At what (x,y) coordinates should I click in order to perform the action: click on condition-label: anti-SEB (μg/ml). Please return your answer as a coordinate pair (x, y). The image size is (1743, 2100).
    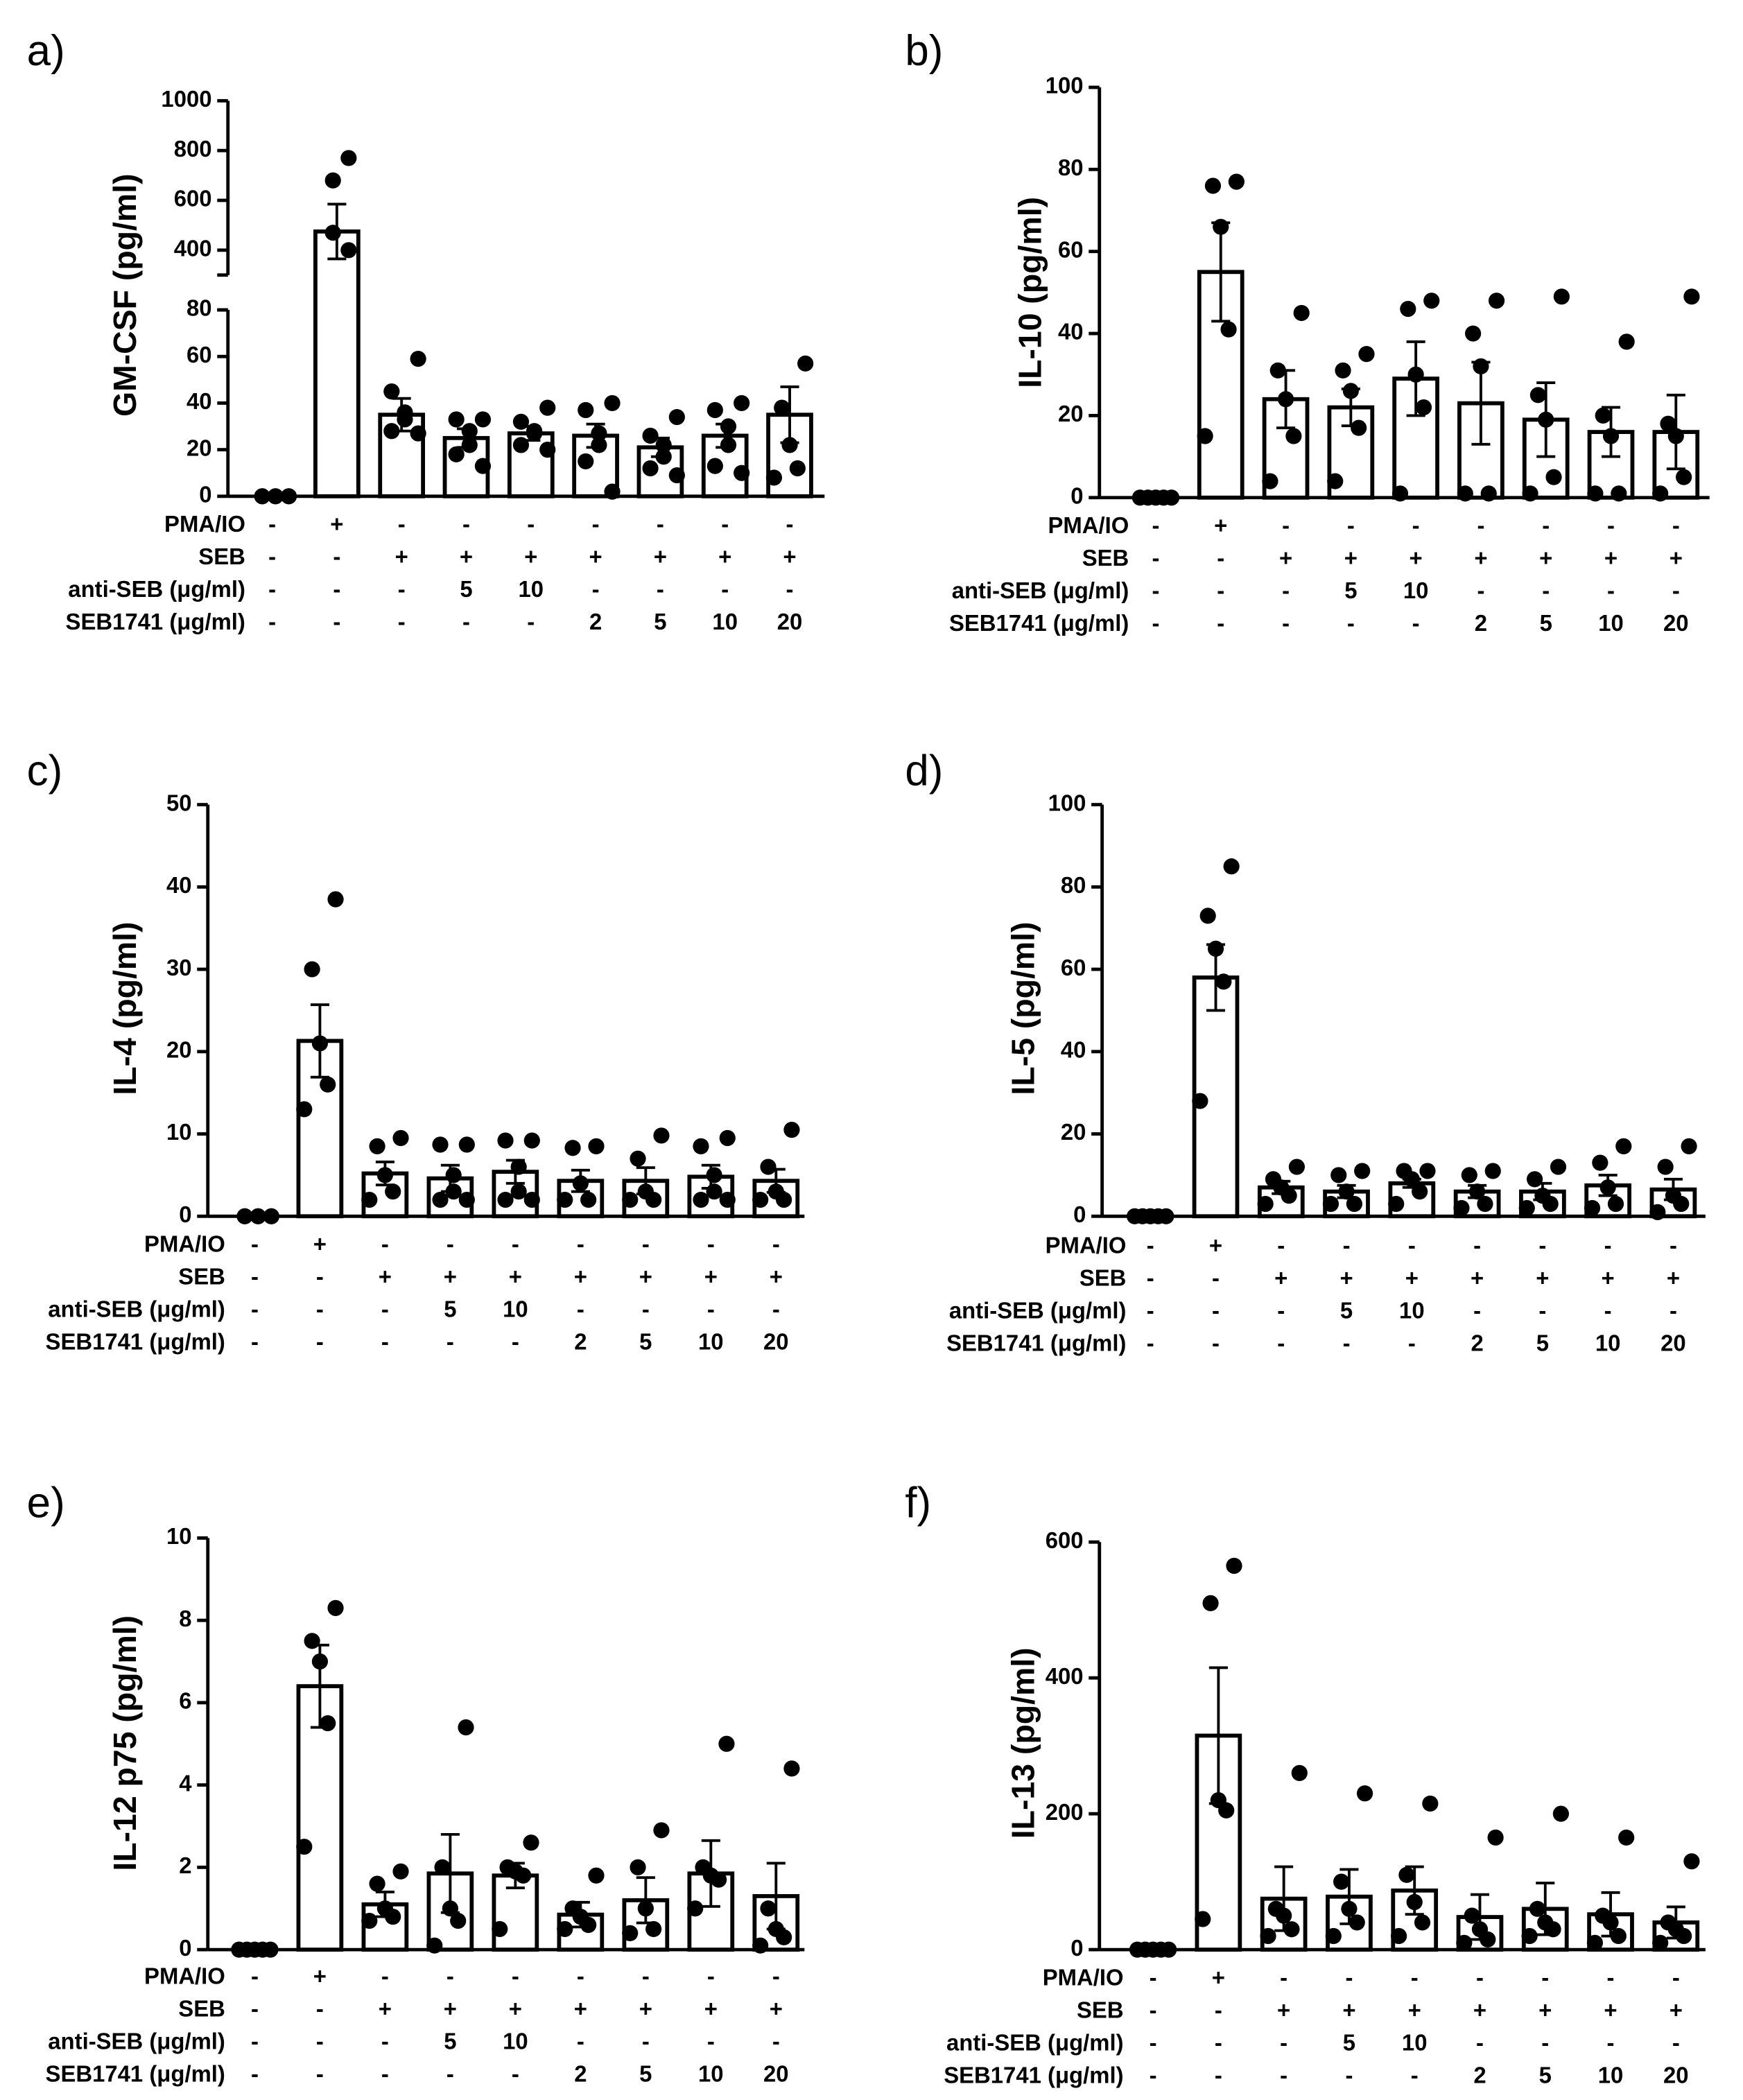
    Looking at the image, I should click on (136, 1309).